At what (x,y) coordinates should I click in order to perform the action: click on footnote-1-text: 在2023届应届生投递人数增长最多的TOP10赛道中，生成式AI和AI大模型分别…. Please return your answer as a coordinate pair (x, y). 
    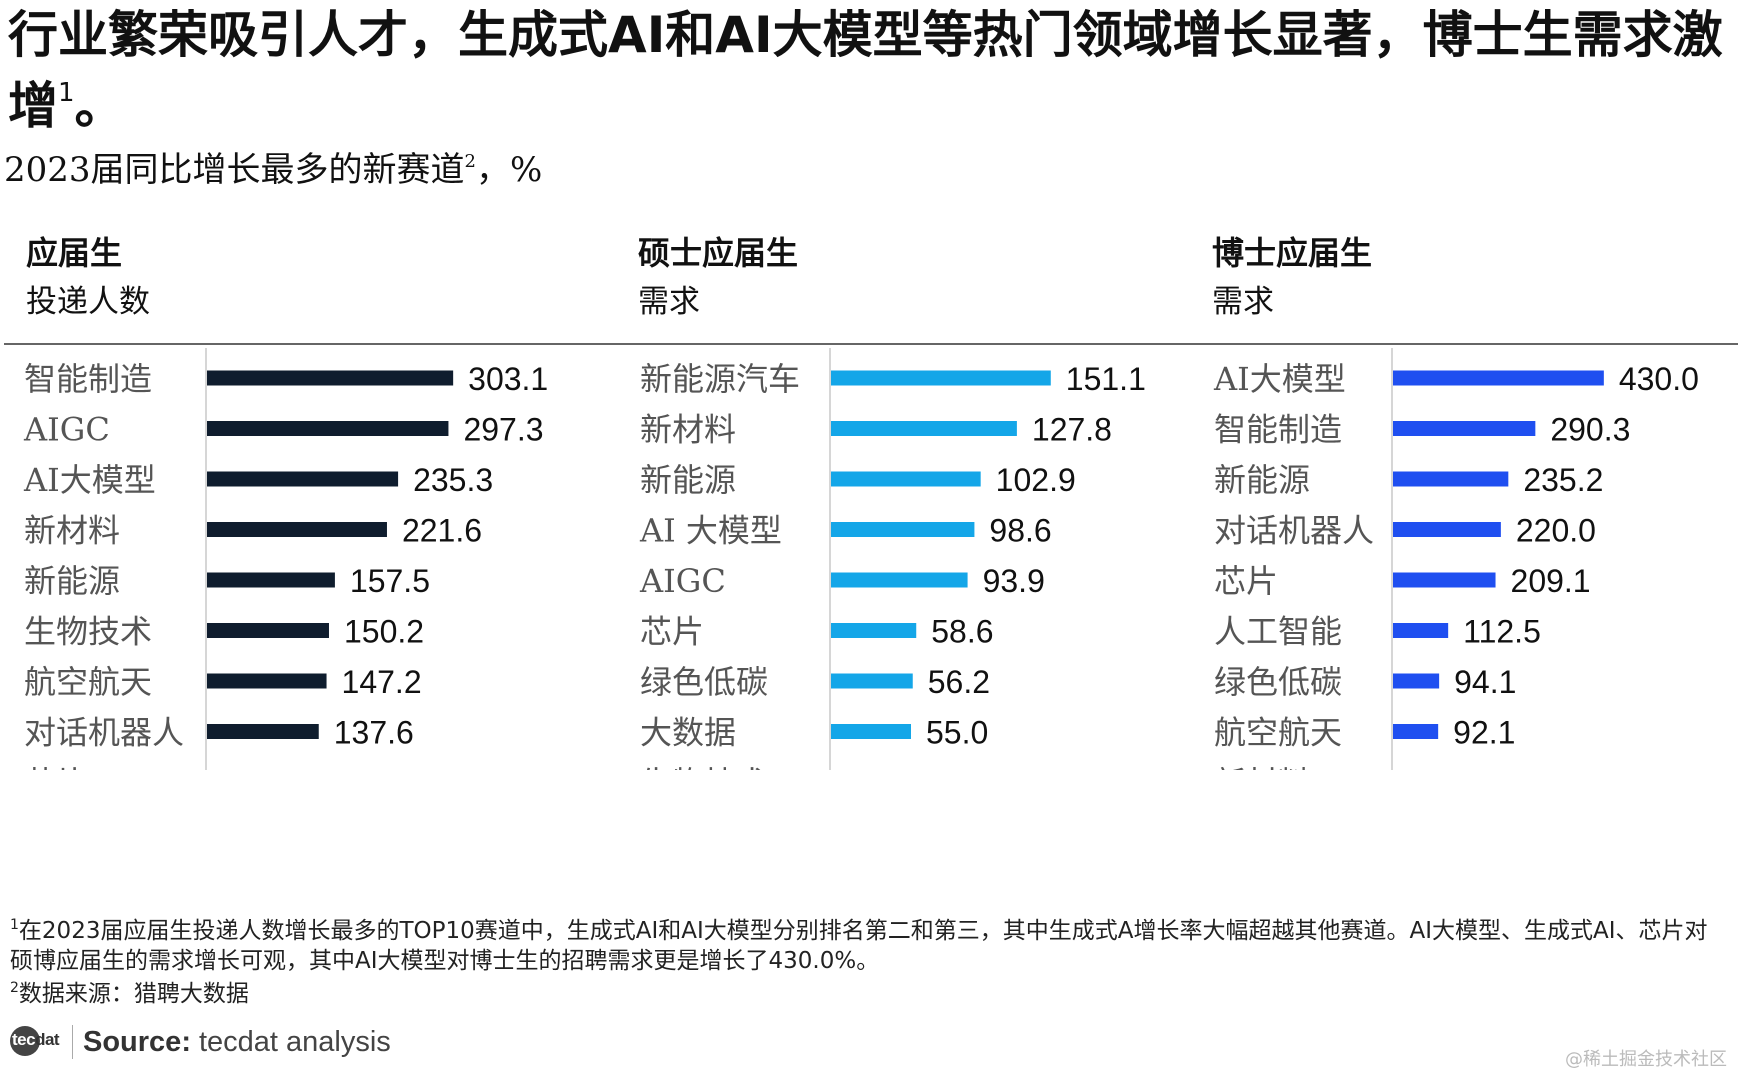
    Looking at the image, I should click on (859, 946).